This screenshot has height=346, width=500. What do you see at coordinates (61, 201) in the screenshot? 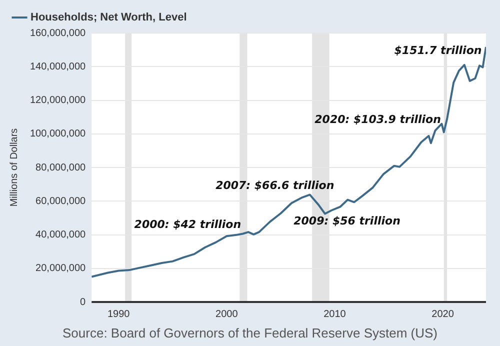
I see `y-tick-label: 60,000,000` at bounding box center [61, 201].